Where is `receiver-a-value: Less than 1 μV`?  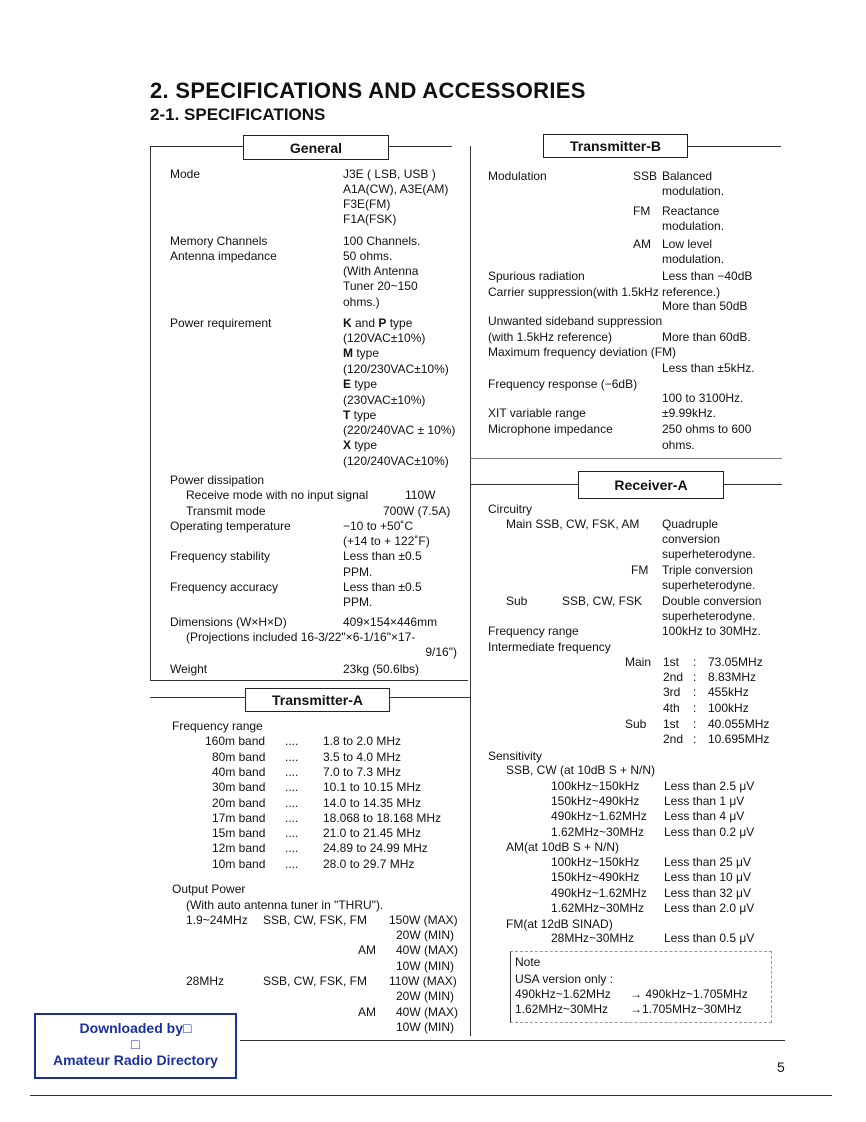
receiver-a-value: Less than 1 μV is located at coordinates (704, 801).